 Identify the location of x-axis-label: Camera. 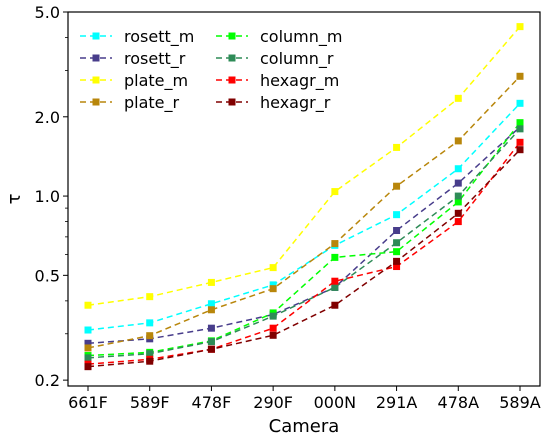
(304, 426).